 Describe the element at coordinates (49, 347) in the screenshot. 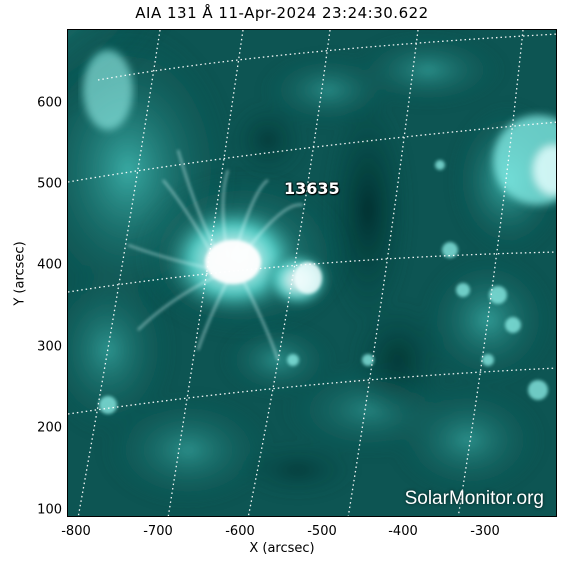

I see `y-tick-300: 300` at that location.